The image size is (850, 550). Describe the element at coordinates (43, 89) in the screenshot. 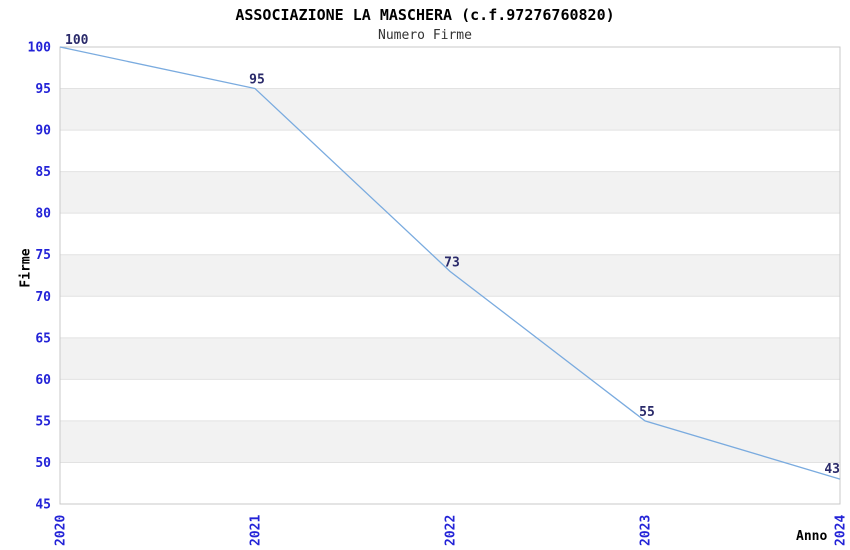

I see `y-tick-label: 95` at that location.